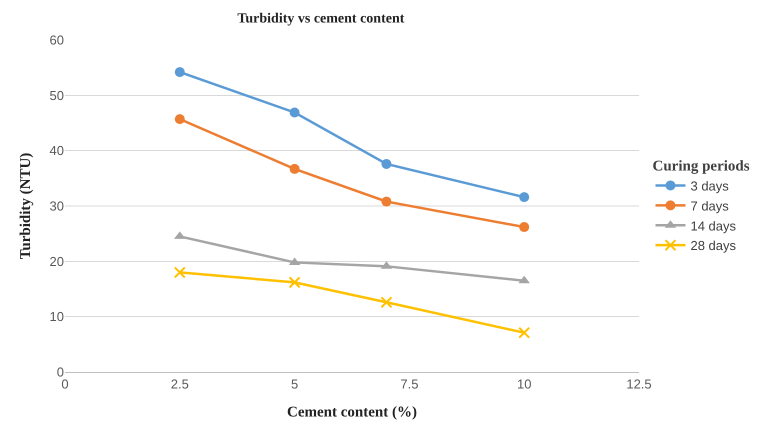  Describe the element at coordinates (524, 384) in the screenshot. I see `x-tick-label: 10` at that location.